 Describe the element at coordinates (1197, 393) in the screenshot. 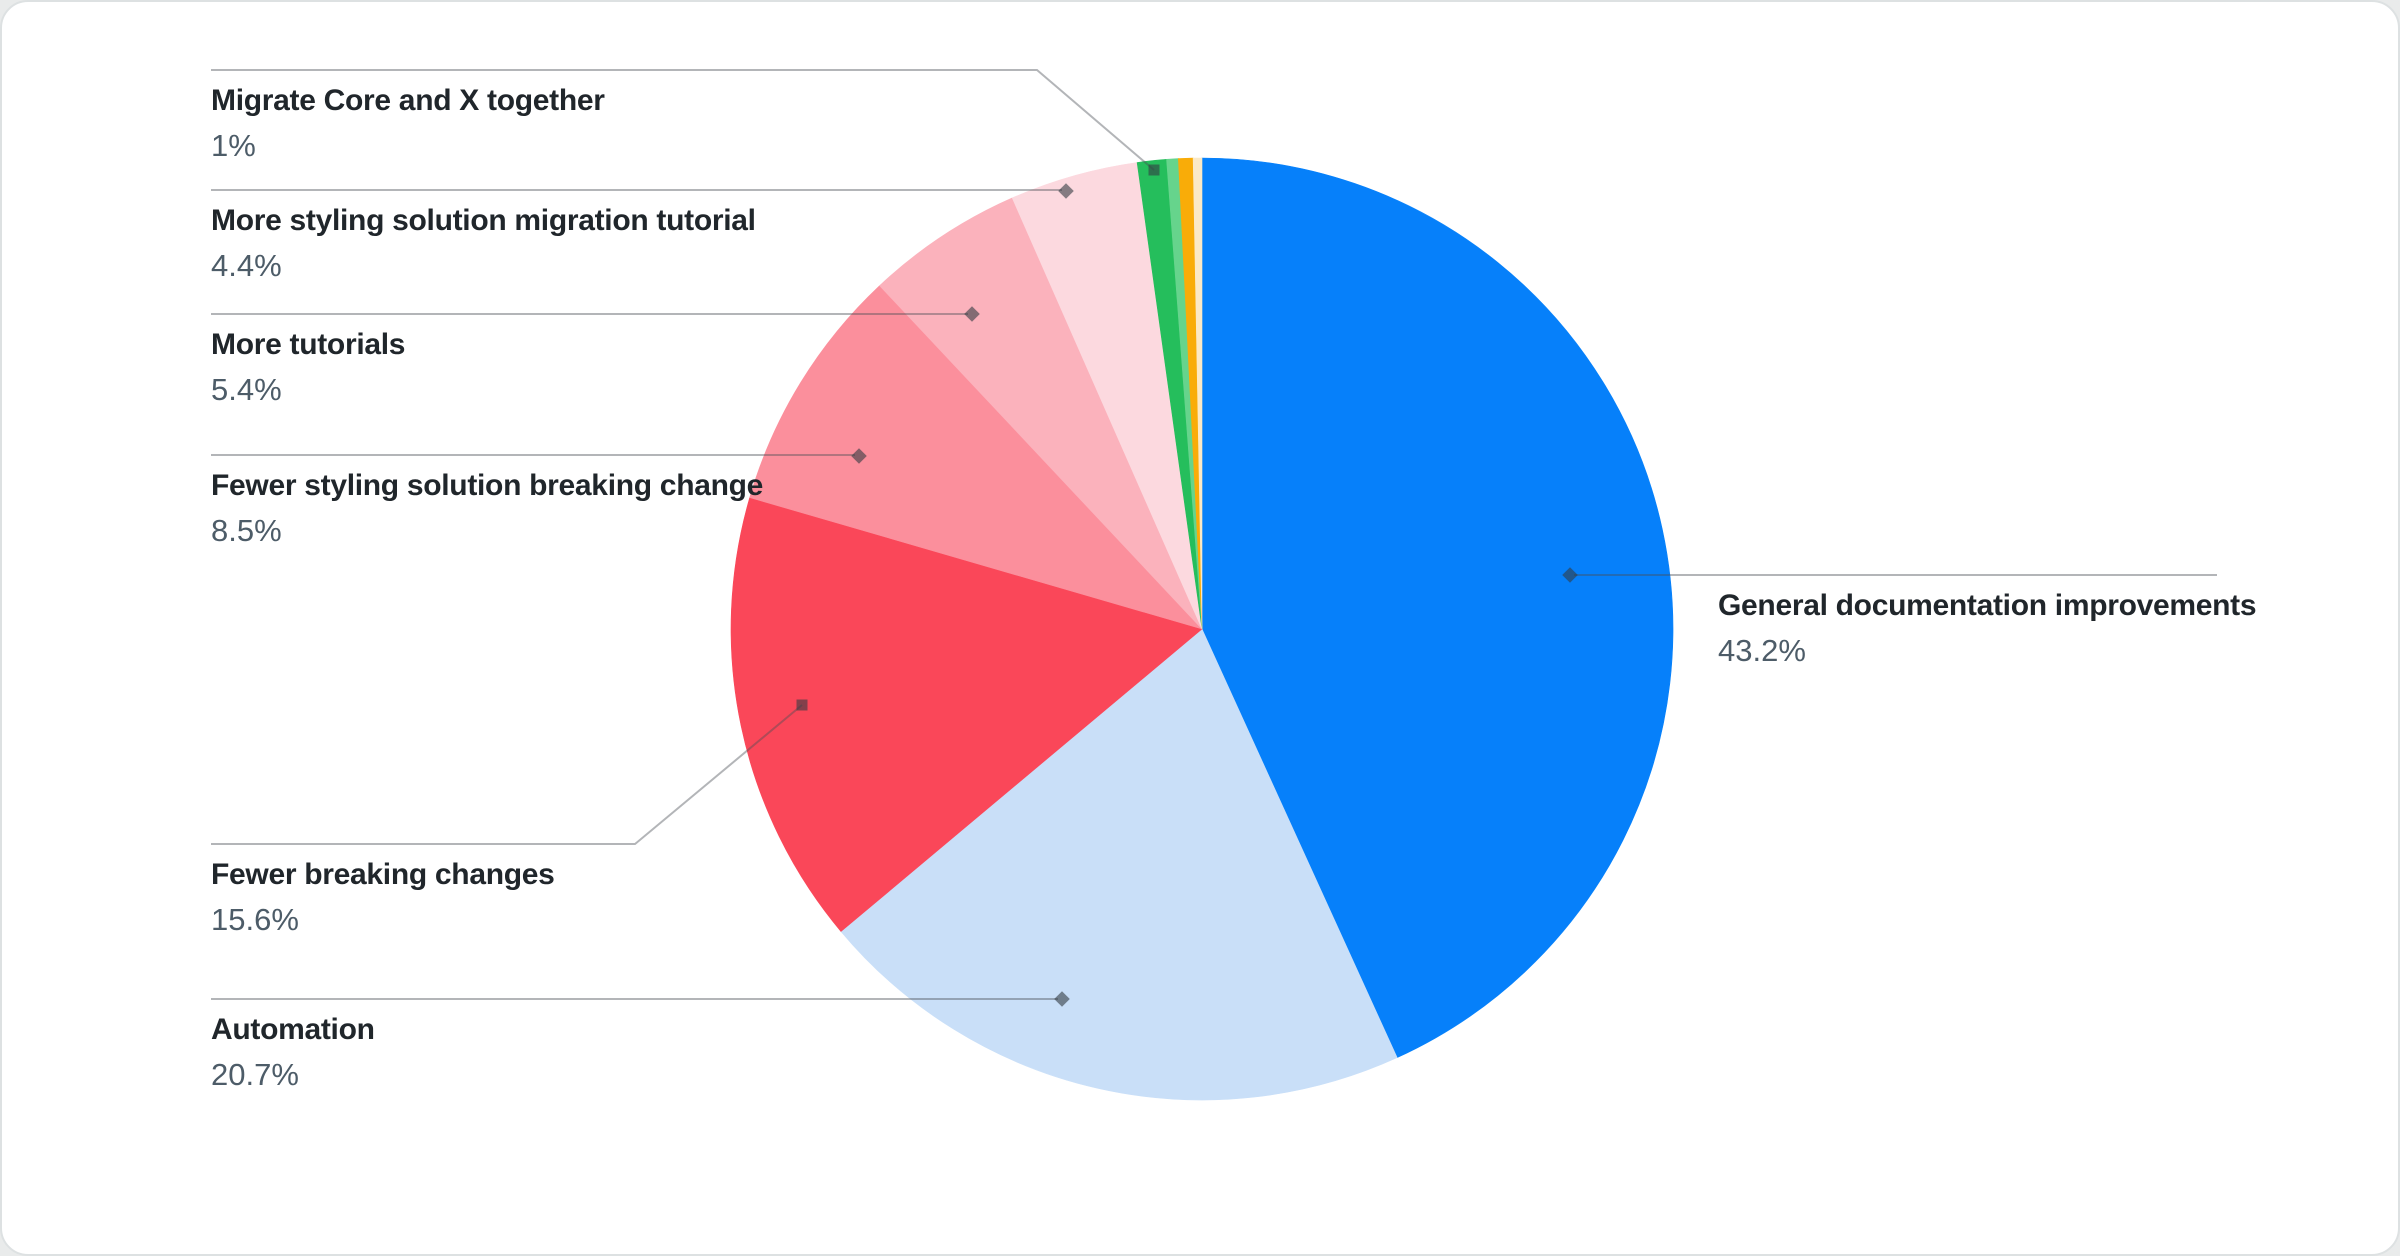

I see `pie-slice-unlabeled-sliver-cream` at that location.